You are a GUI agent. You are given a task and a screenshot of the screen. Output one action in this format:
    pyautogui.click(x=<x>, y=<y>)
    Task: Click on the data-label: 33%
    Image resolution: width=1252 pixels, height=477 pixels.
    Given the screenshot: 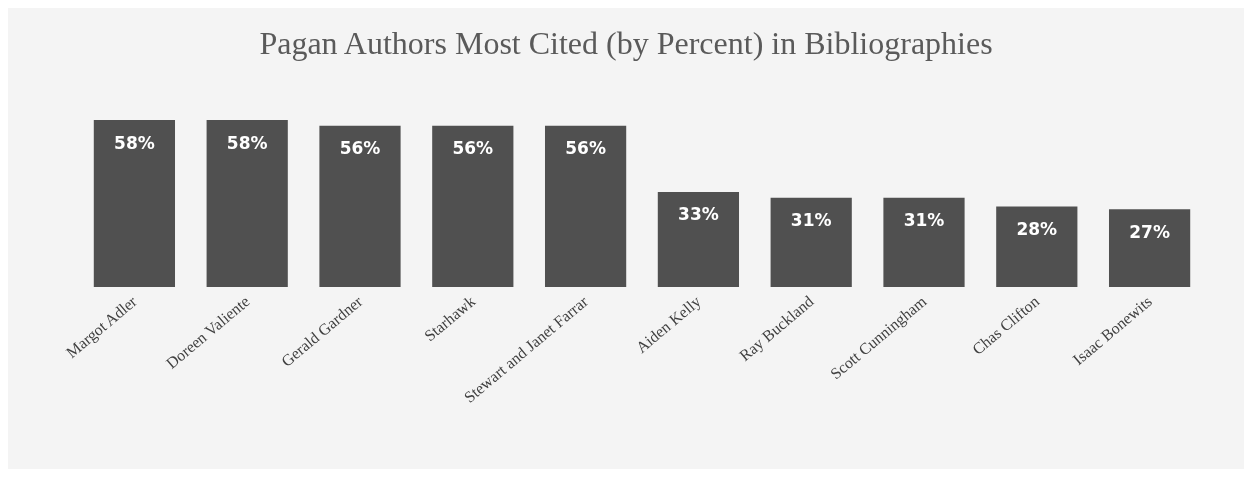 What is the action you would take?
    pyautogui.click(x=698, y=214)
    